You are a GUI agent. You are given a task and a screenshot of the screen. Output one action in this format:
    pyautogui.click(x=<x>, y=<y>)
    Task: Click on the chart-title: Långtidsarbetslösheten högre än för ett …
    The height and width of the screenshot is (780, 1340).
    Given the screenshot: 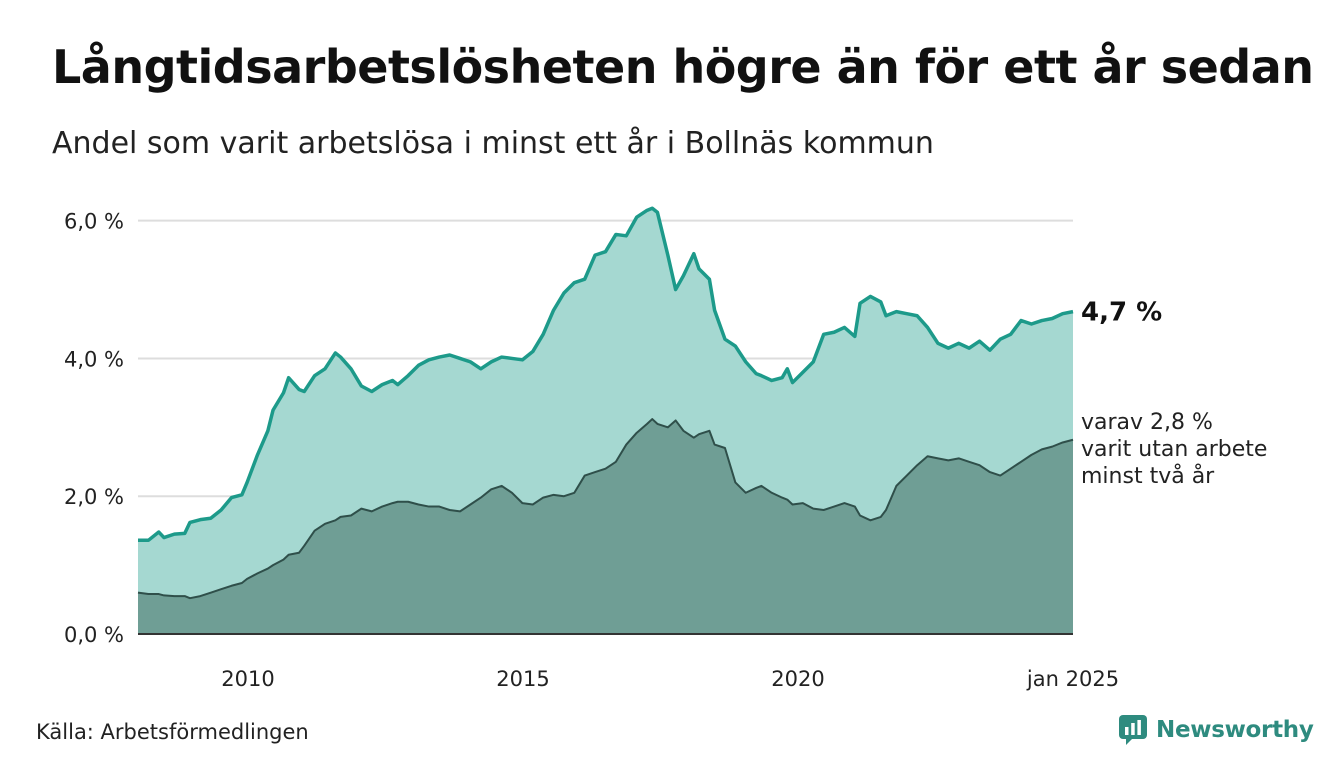 What is the action you would take?
    pyautogui.click(x=683, y=67)
    